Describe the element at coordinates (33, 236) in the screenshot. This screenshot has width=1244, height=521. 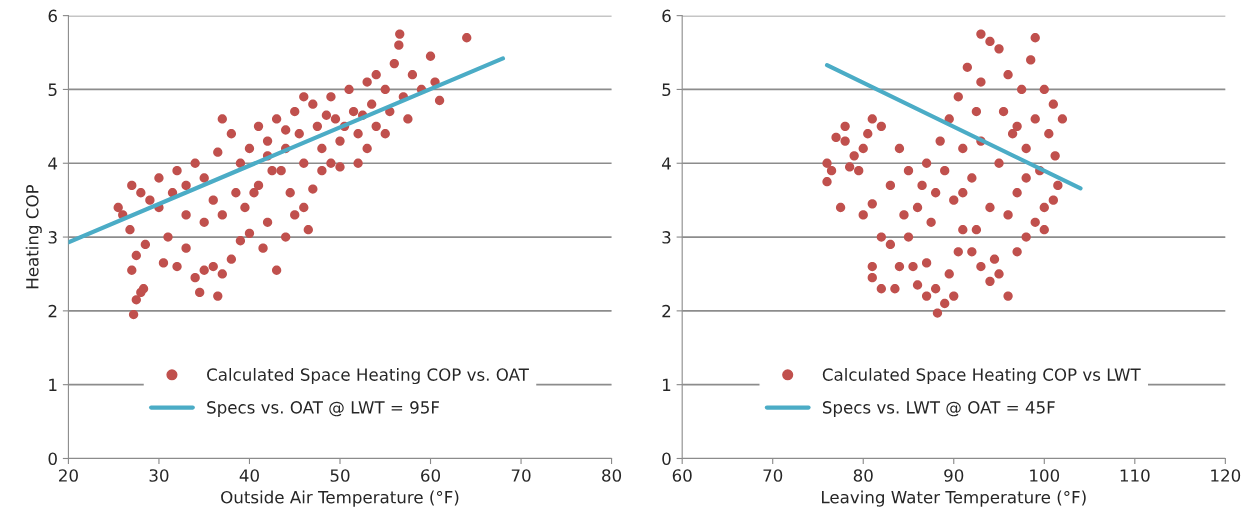
I see `y-axis-title: Heating COP` at that location.